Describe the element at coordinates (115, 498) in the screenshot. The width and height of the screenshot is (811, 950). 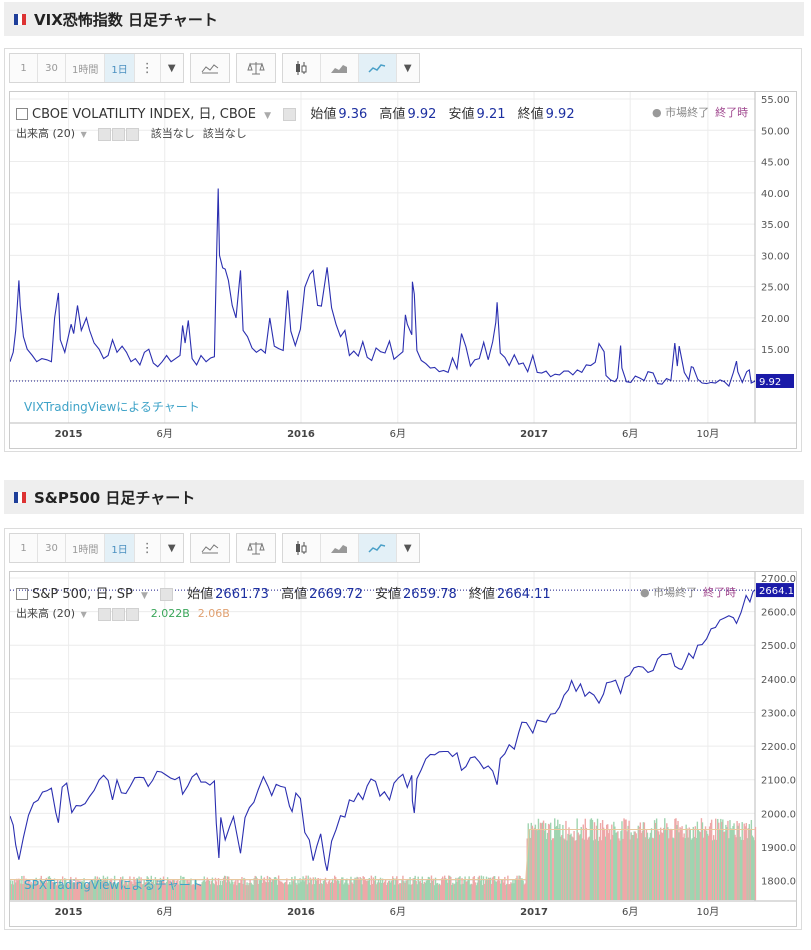
I see `spx-section-title: S&P500 日足チャート` at that location.